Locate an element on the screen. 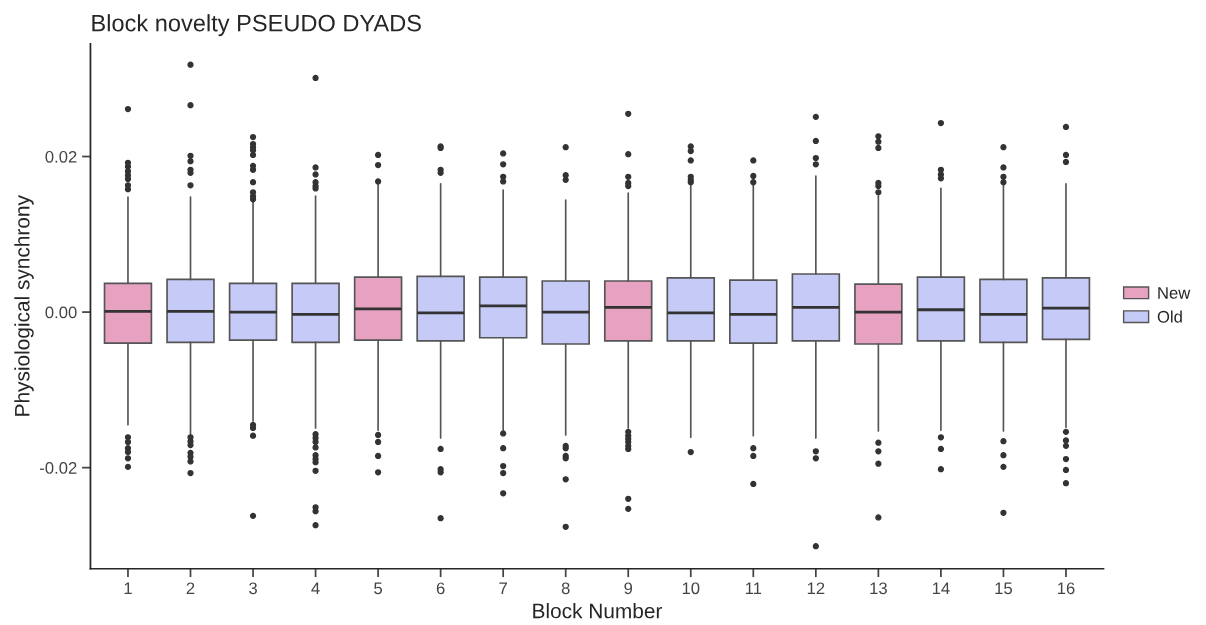 The height and width of the screenshot is (625, 1206). y-tick-label: -0.02 is located at coordinates (58, 468).